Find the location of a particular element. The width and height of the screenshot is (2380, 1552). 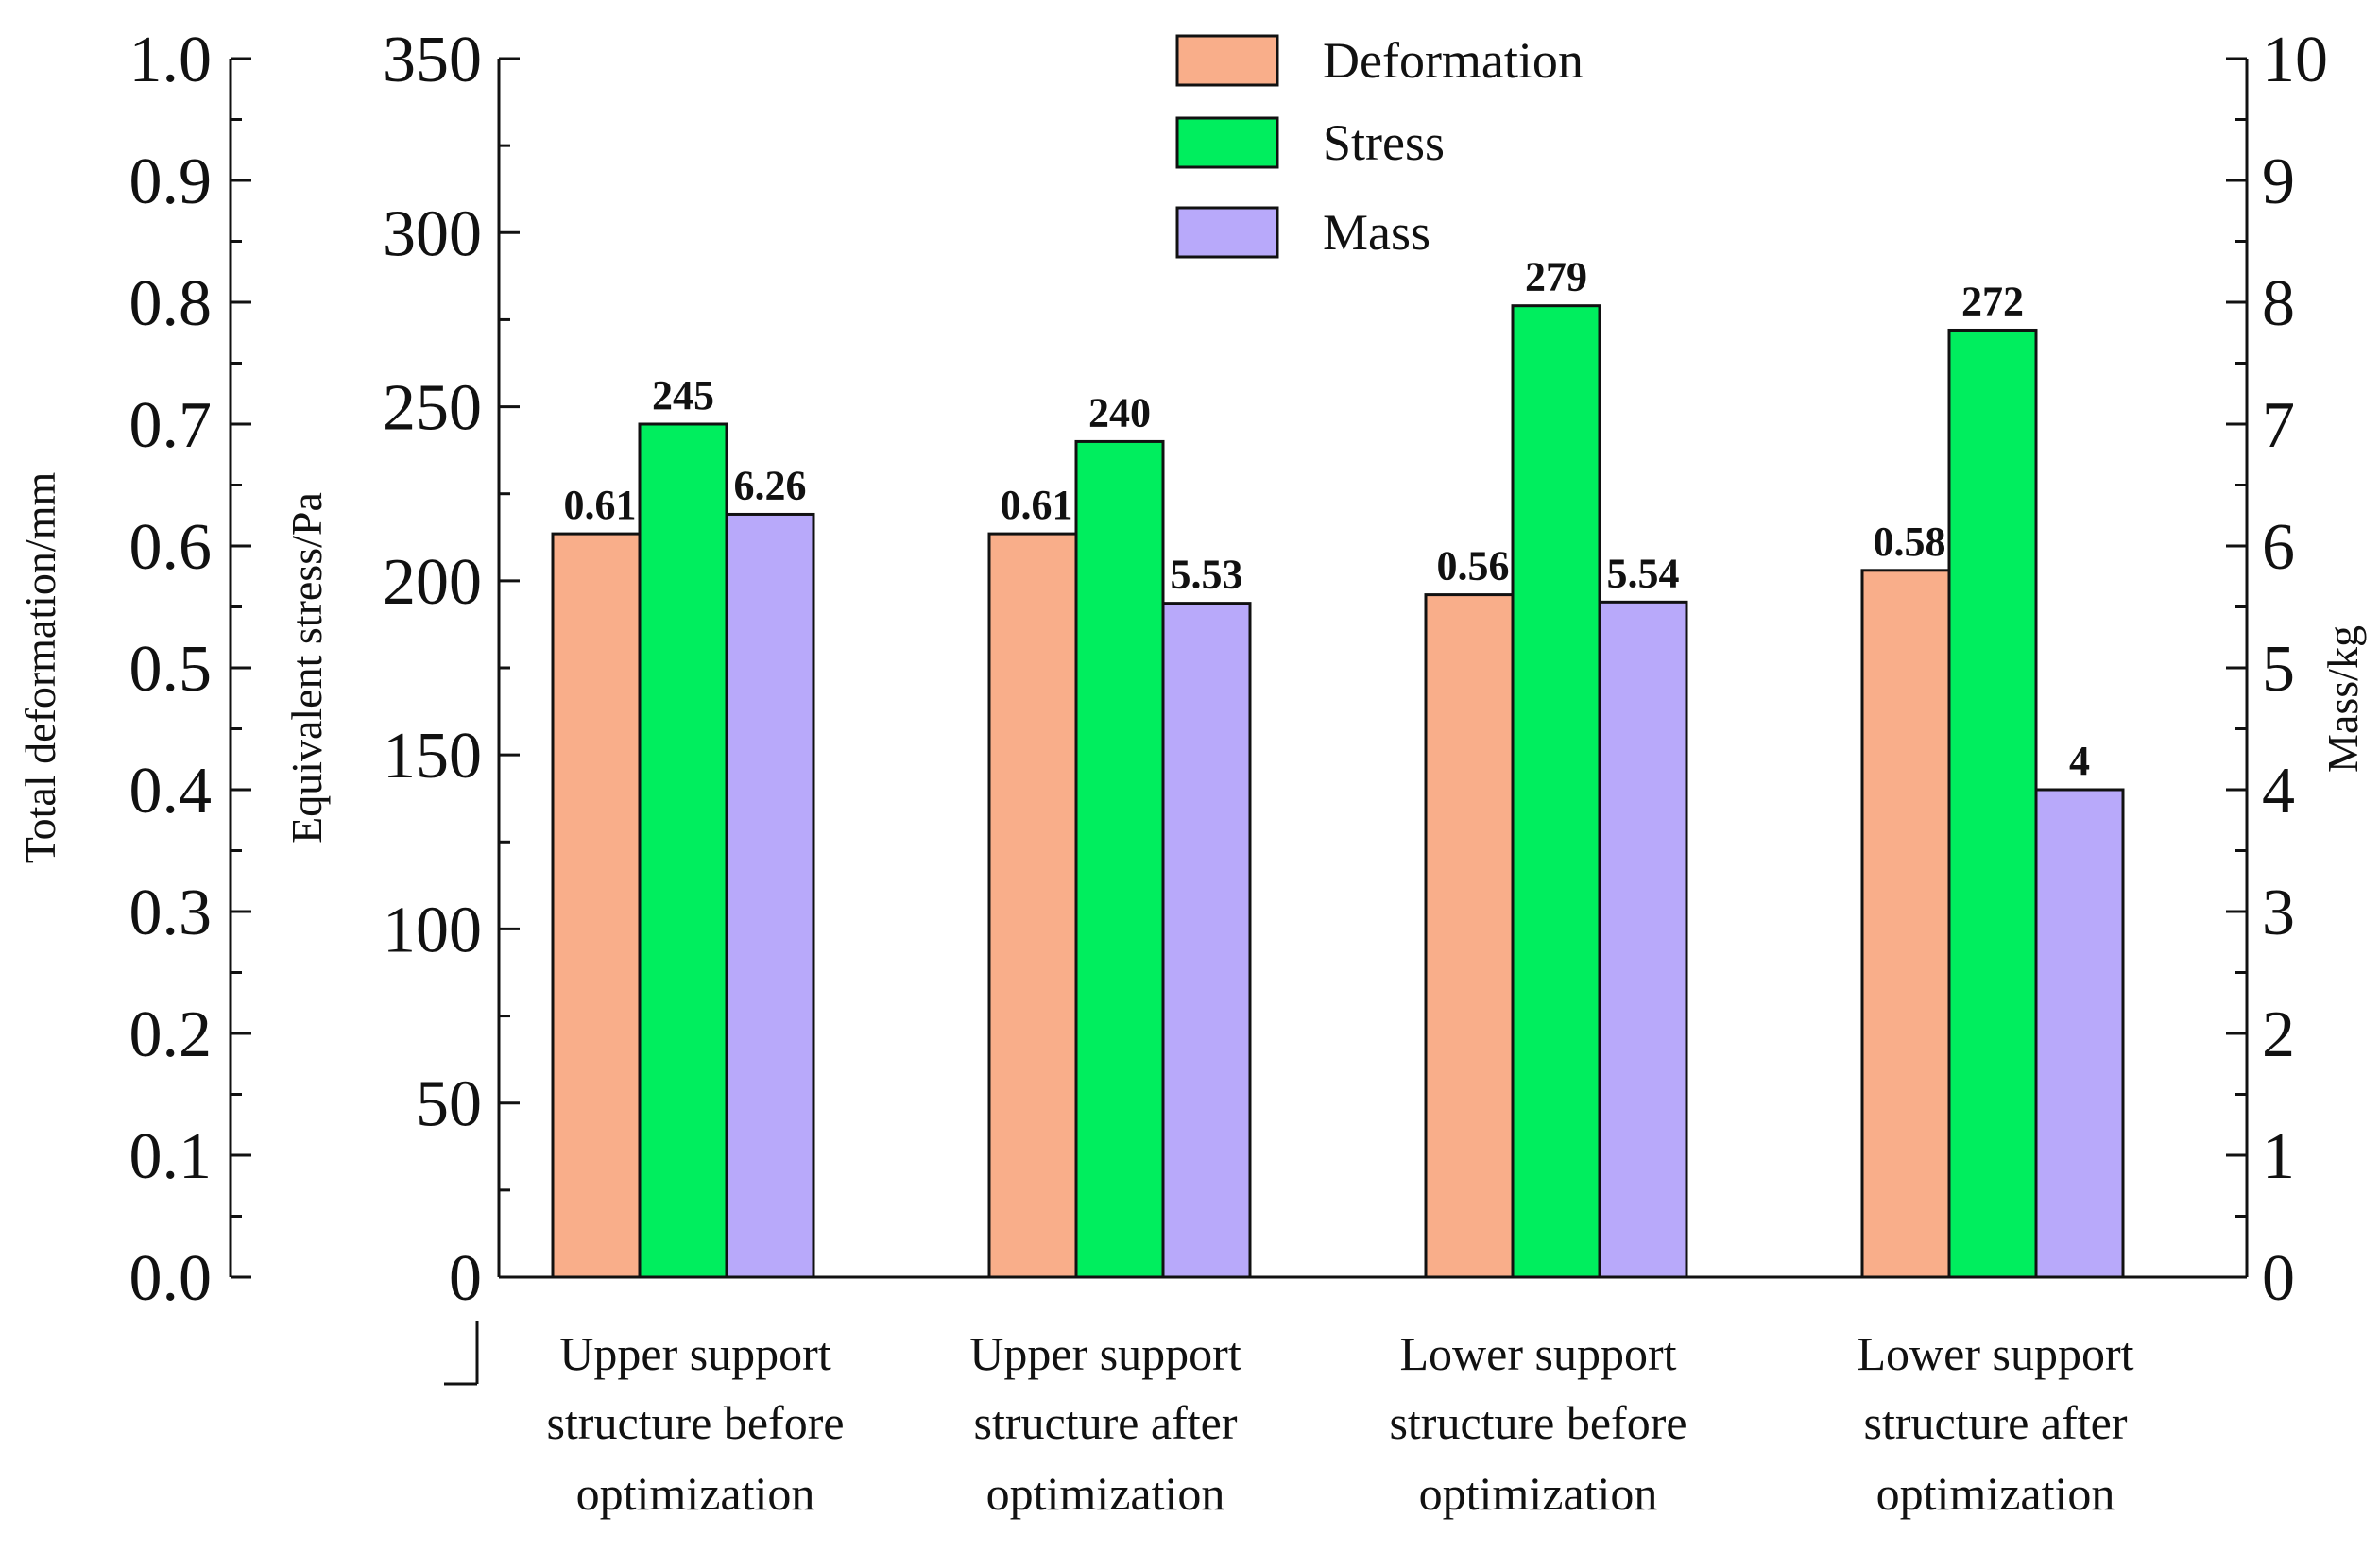

data-label-stress-1: 245 is located at coordinates (683, 395).